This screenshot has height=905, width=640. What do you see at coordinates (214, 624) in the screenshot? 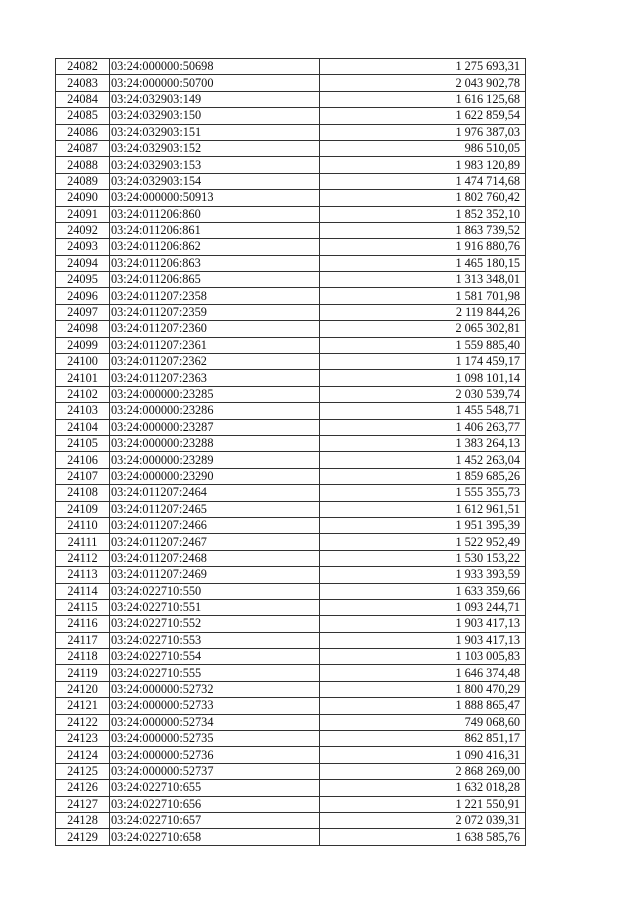
I see `cadastral-number-cell: 03:24:022710:552` at bounding box center [214, 624].